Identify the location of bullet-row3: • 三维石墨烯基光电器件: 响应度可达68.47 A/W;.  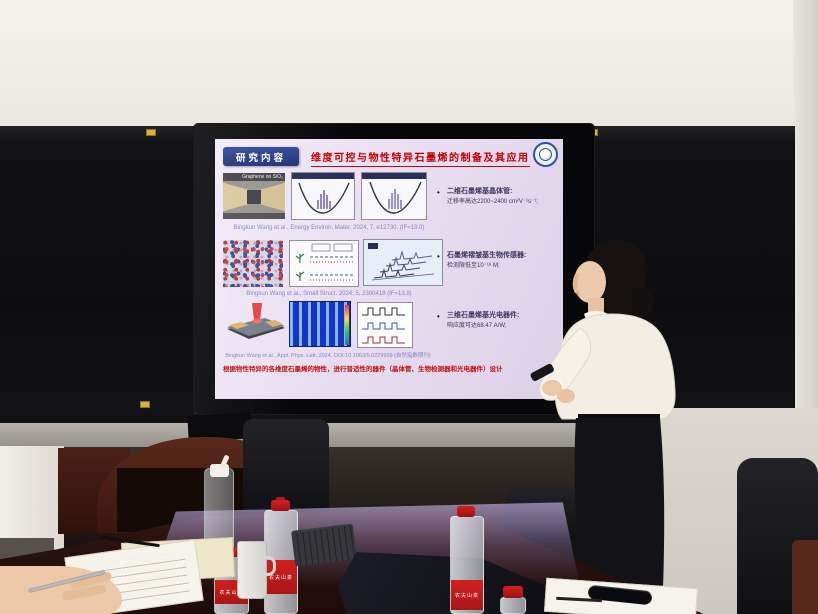
(499, 321).